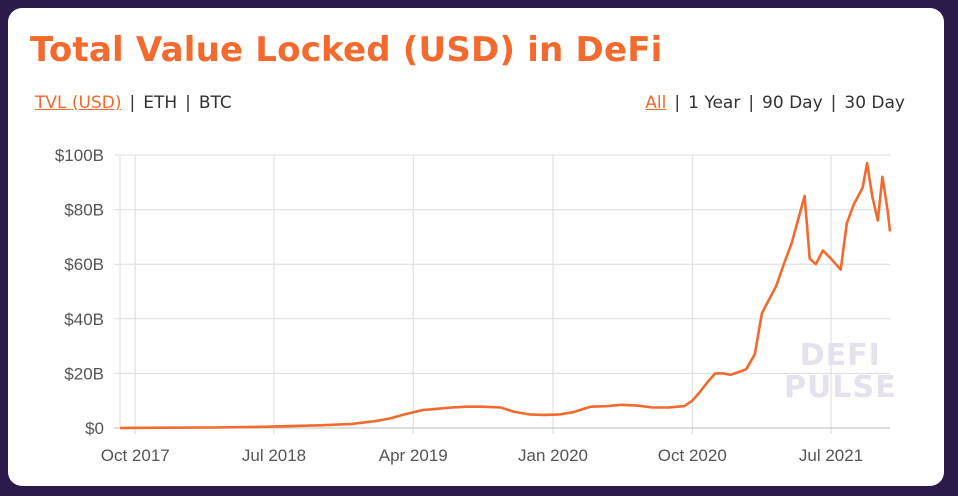  What do you see at coordinates (84, 210) in the screenshot?
I see `y-tick-label: $80B` at bounding box center [84, 210].